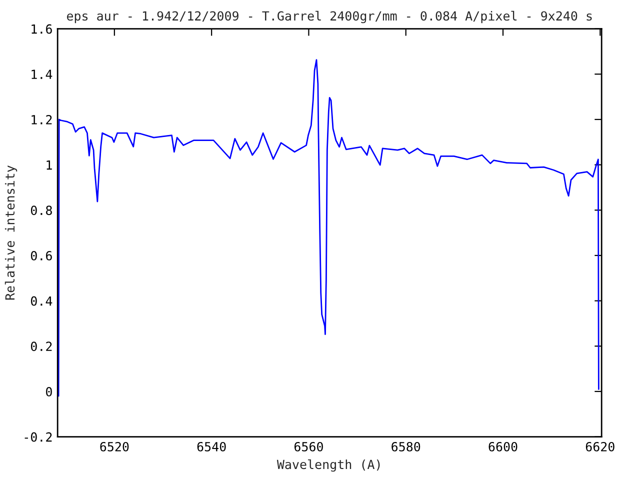 This screenshot has width=640, height=480. I want to click on y-tick-label: -0.2, so click(38, 437).